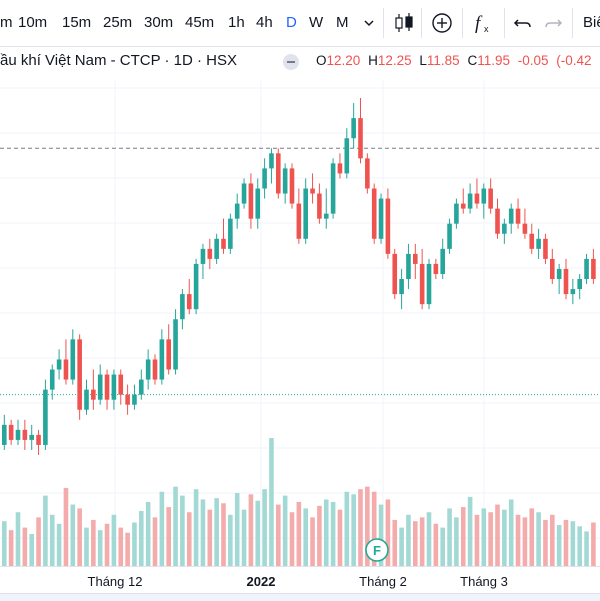 Image resolution: width=600 pixels, height=601 pixels. Describe the element at coordinates (300, 597) in the screenshot. I see `bottom-scrollbar` at that location.